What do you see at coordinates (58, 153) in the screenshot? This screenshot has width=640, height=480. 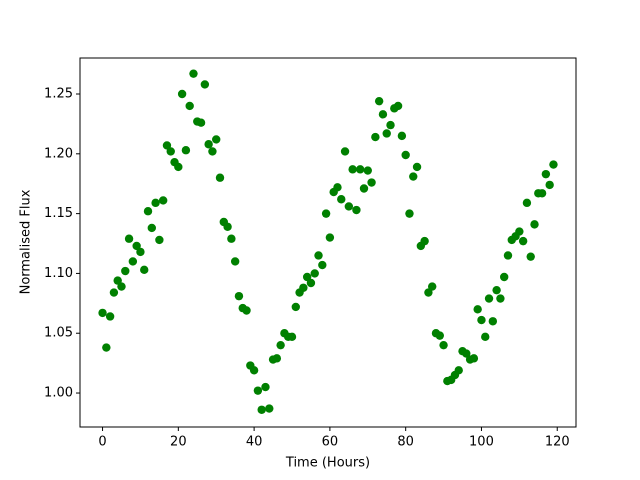 I see `y-tick-label: 1.20` at bounding box center [58, 153].